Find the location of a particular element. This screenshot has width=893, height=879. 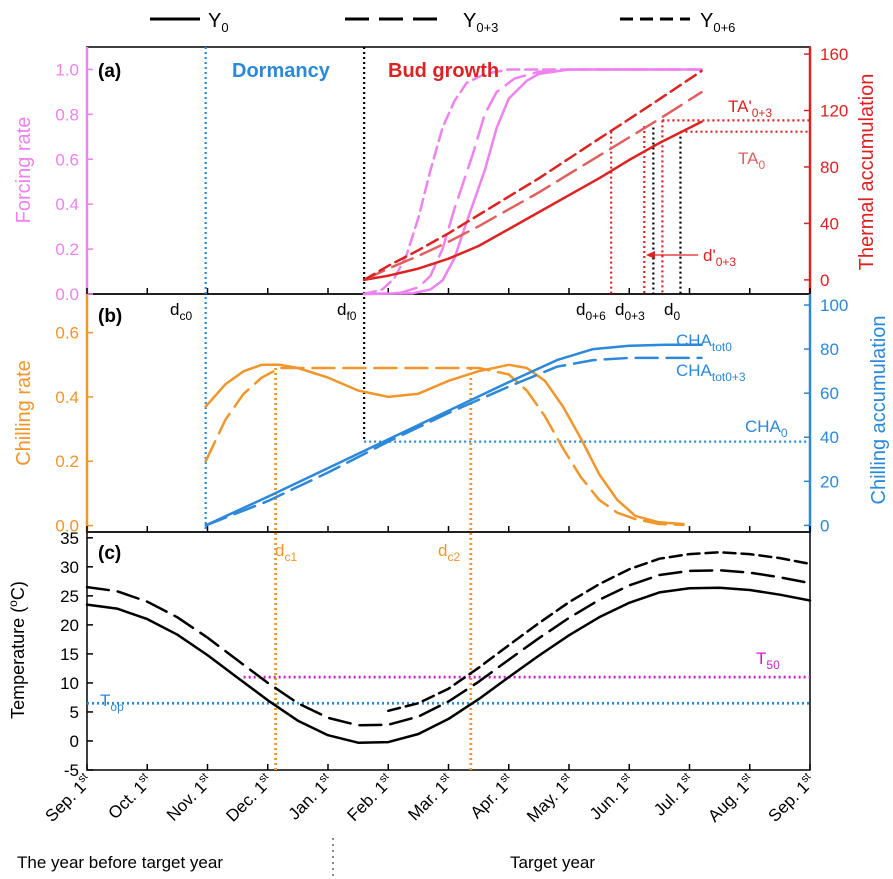

chilling-accumulation-tick-label: 0 is located at coordinates (824, 525).